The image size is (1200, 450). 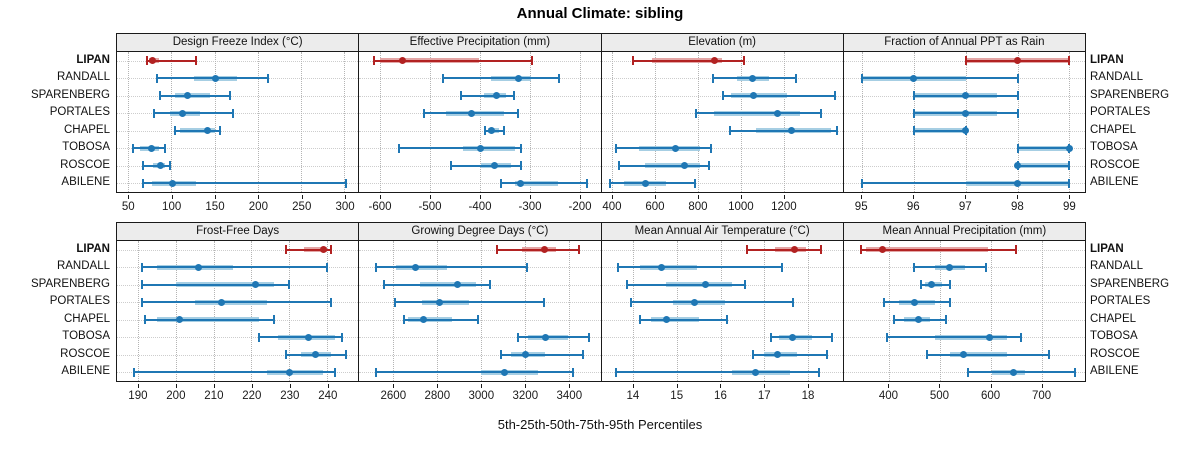 I want to click on axis-tick-label: 50, so click(x=128, y=207).